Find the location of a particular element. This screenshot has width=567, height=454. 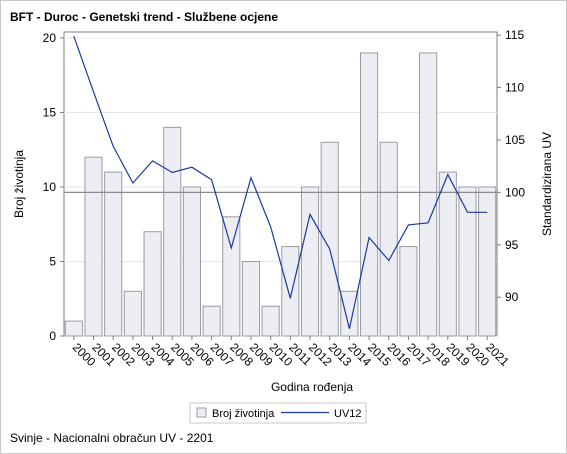

y-left-tick-label: 0 is located at coordinates (52, 336).